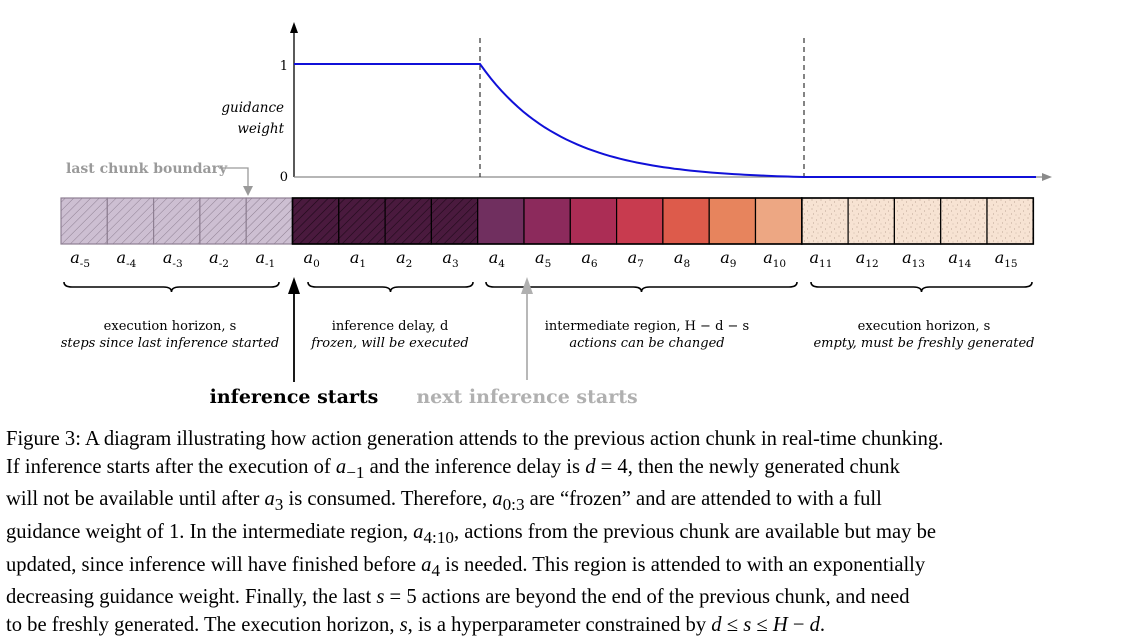 The width and height of the screenshot is (1128, 640). What do you see at coordinates (265, 259) in the screenshot?
I see `action-label: a-1` at bounding box center [265, 259].